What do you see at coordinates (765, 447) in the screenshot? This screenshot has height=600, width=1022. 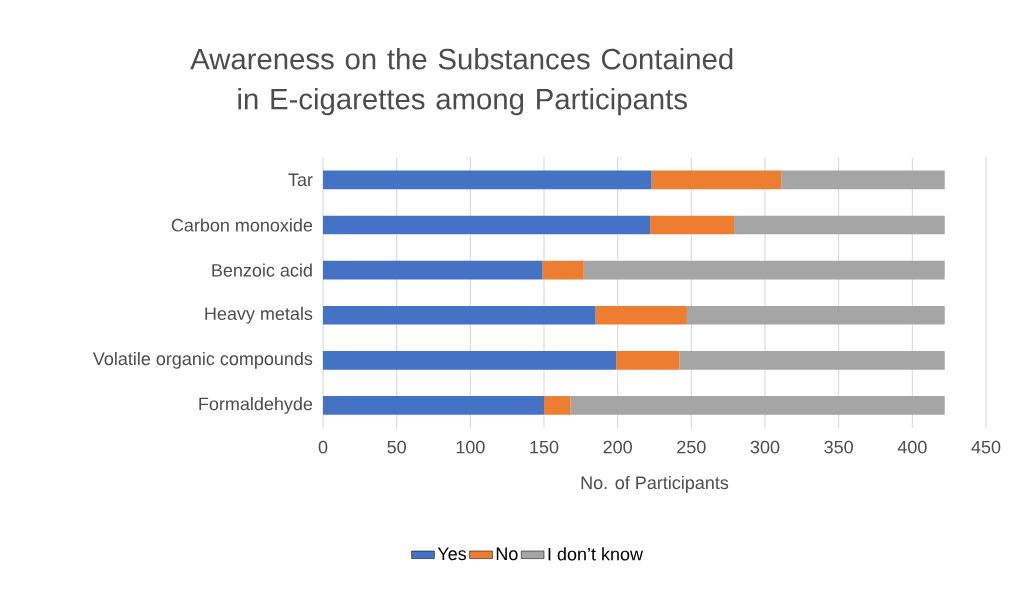 I see `x-tick-label: 300` at bounding box center [765, 447].